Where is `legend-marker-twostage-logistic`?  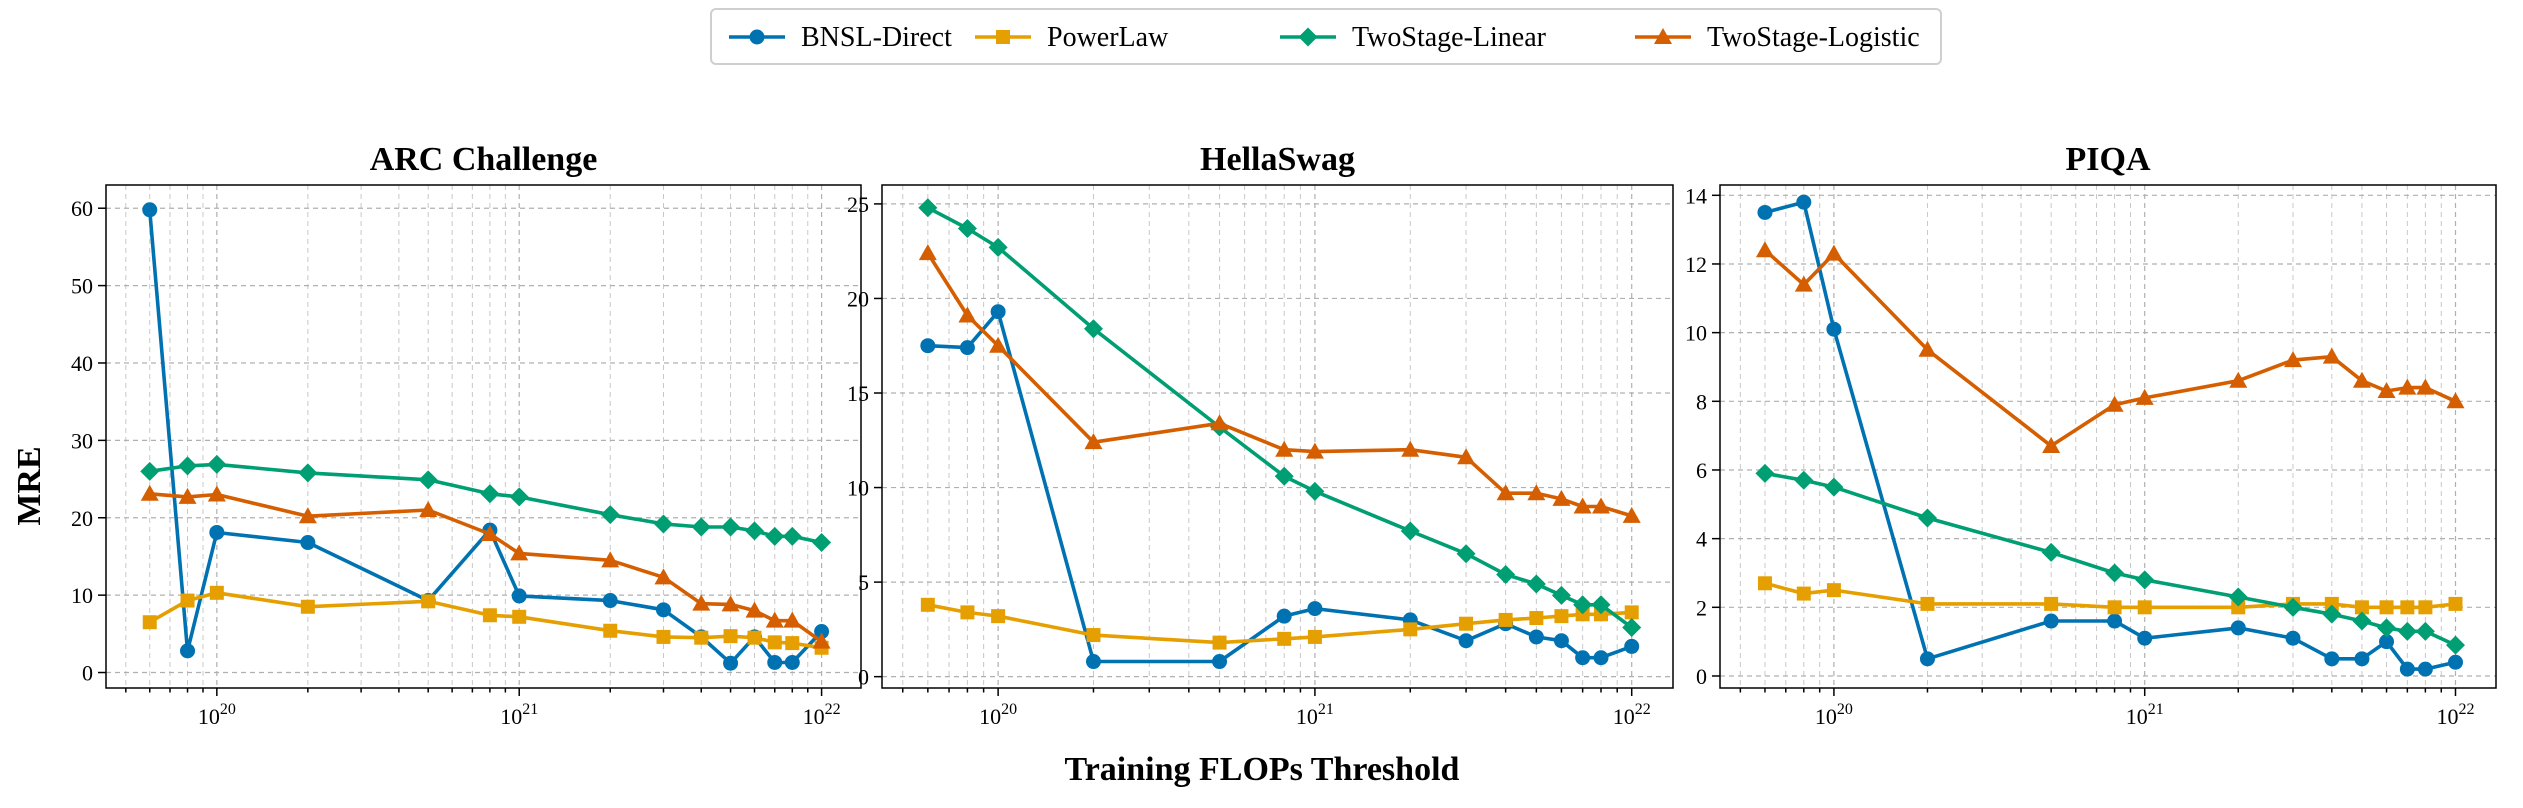 legend-marker-twostage-logistic is located at coordinates (1663, 36).